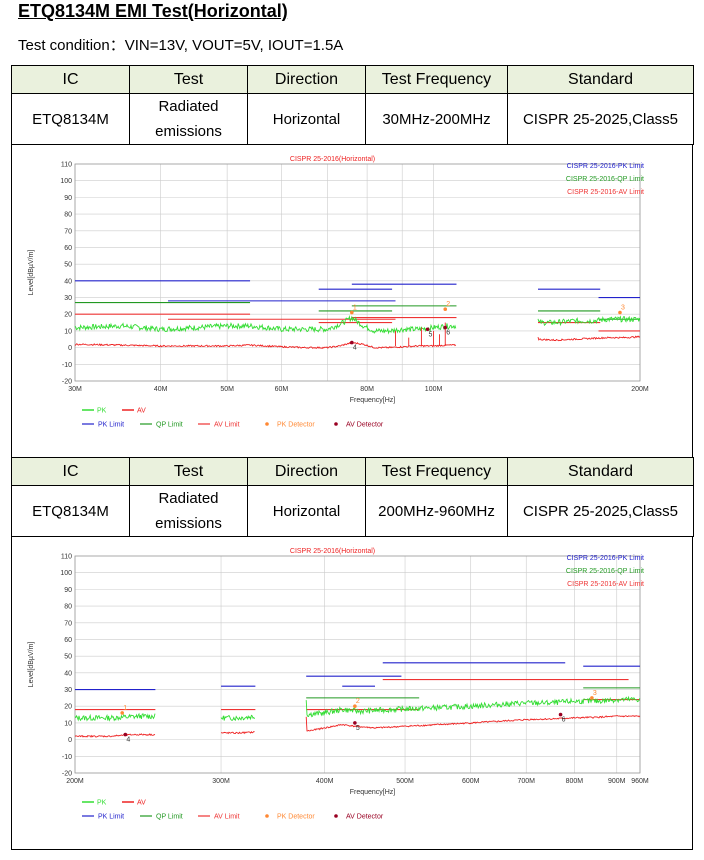  Describe the element at coordinates (68, 707) in the screenshot. I see `y-tick-label: 20` at that location.